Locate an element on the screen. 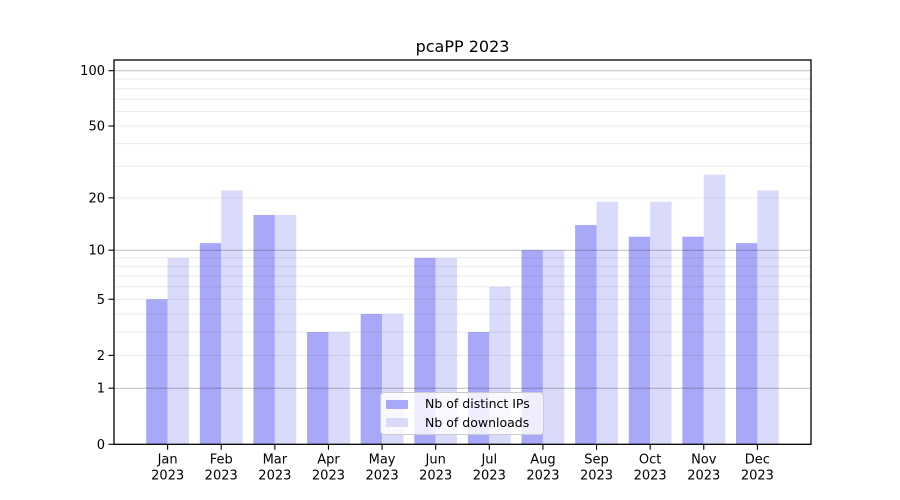 Image resolution: width=900 pixels, height=500 pixels. y-tick-label-100: 100 is located at coordinates (92, 71).